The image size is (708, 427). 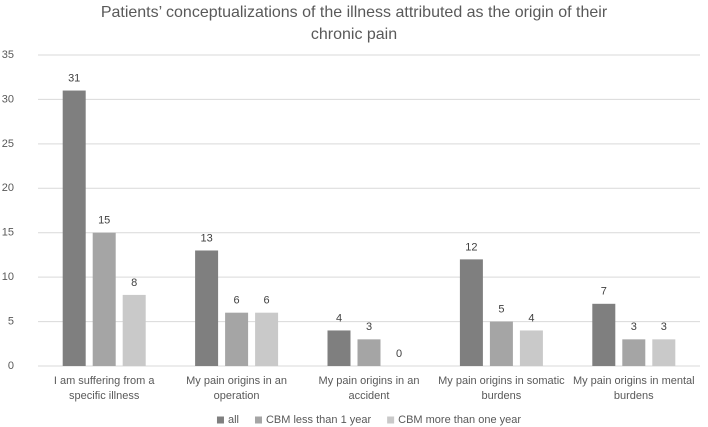 I want to click on y-tick-label: 35, so click(x=8, y=55).